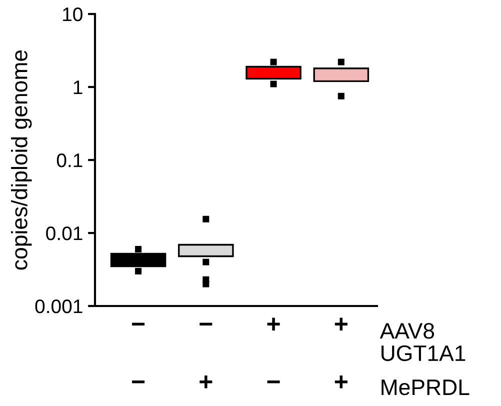  Describe the element at coordinates (423, 342) in the screenshot. I see `text: AAV8 UGT1A1` at that location.